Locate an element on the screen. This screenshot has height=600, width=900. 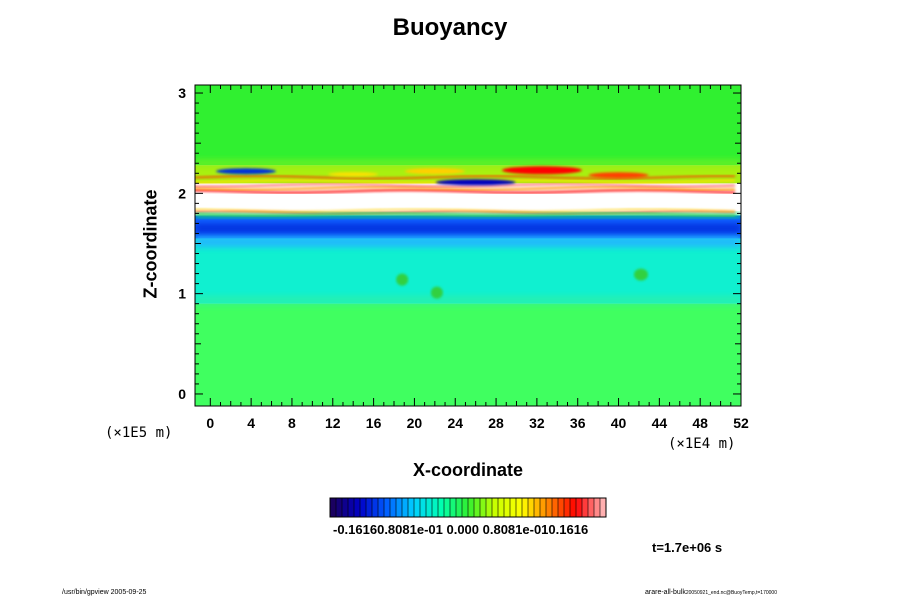
y-axis-unit: (×1E5 m) is located at coordinates (139, 433).